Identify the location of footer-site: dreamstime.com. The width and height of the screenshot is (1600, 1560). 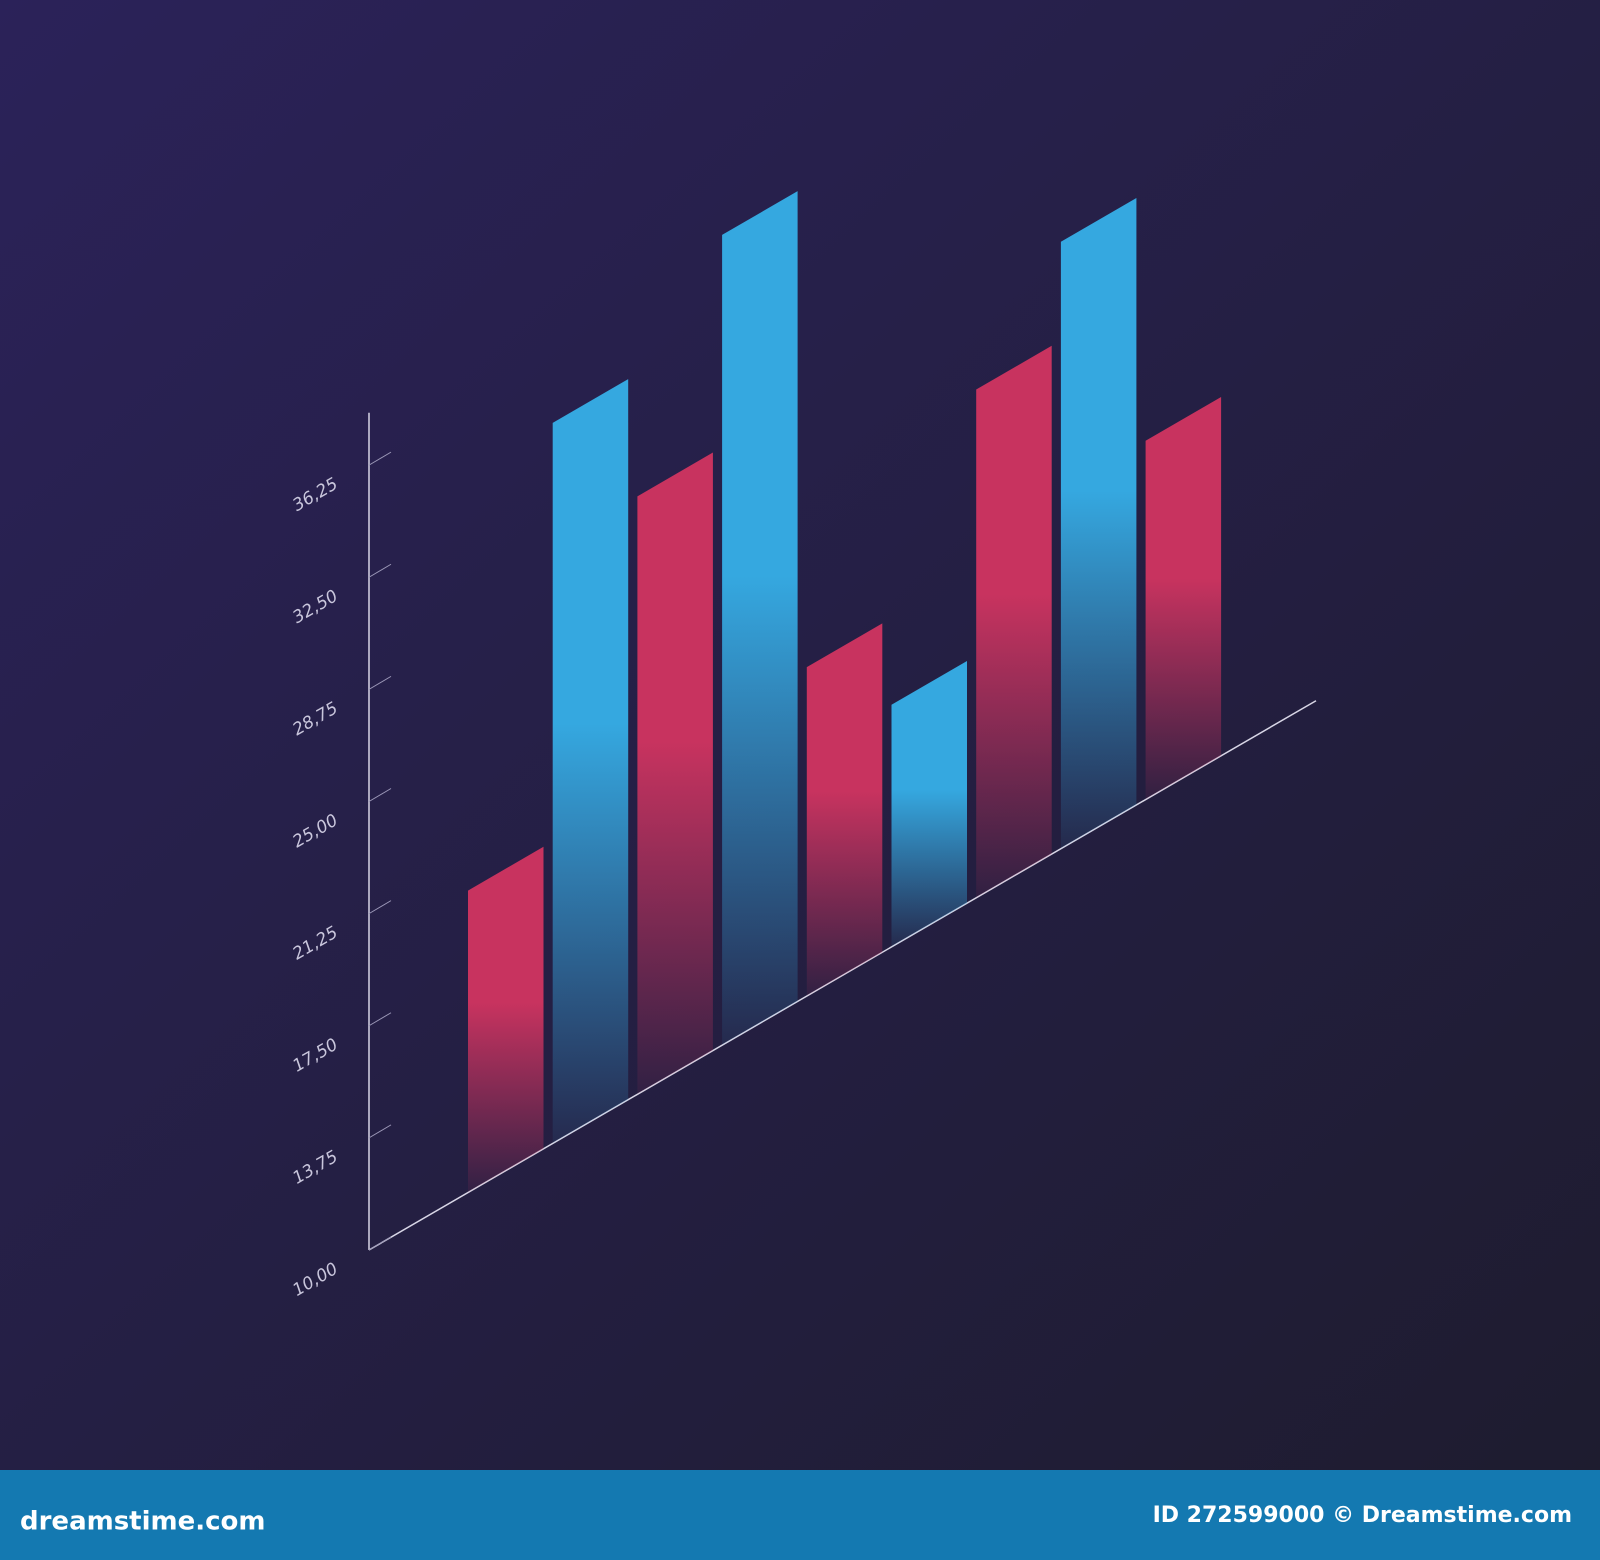
(143, 1522).